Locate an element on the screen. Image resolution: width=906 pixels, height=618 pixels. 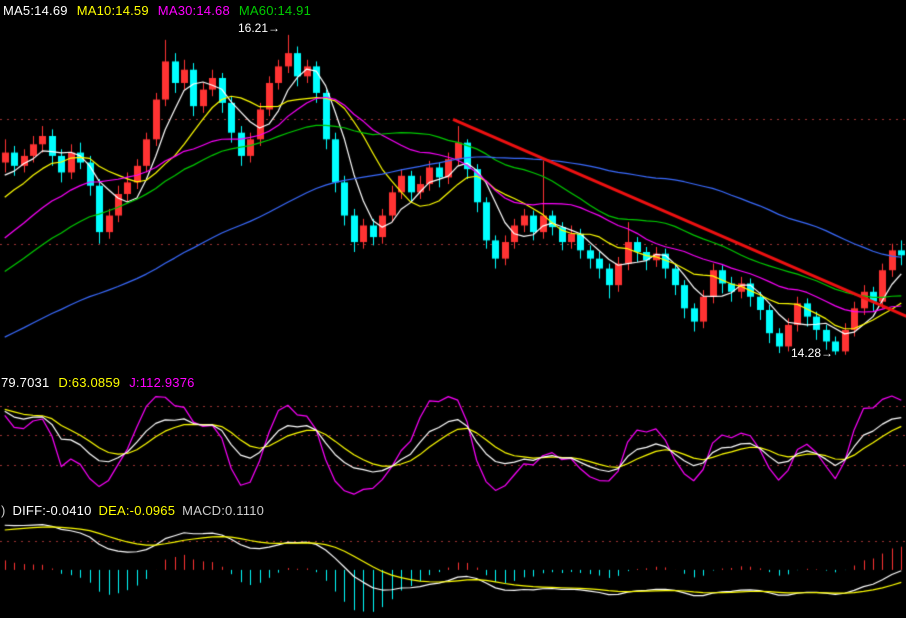
kdj-indicator-header: 79.7031 D:63.0859 J:112.9376 is located at coordinates (98, 382).